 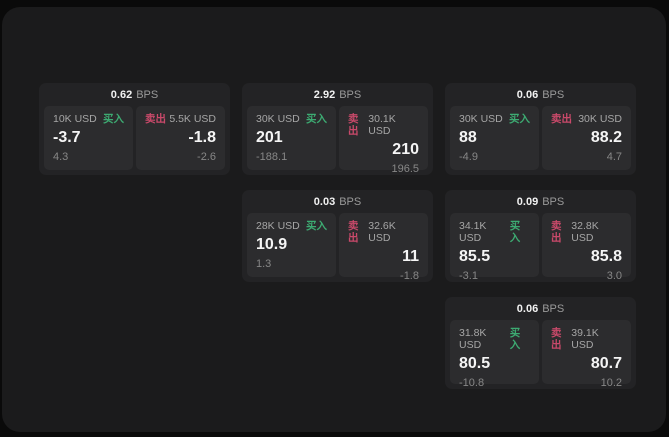 I want to click on sell-quote-tile: 卖出 30.1K USD 210 196.5, so click(x=383, y=140).